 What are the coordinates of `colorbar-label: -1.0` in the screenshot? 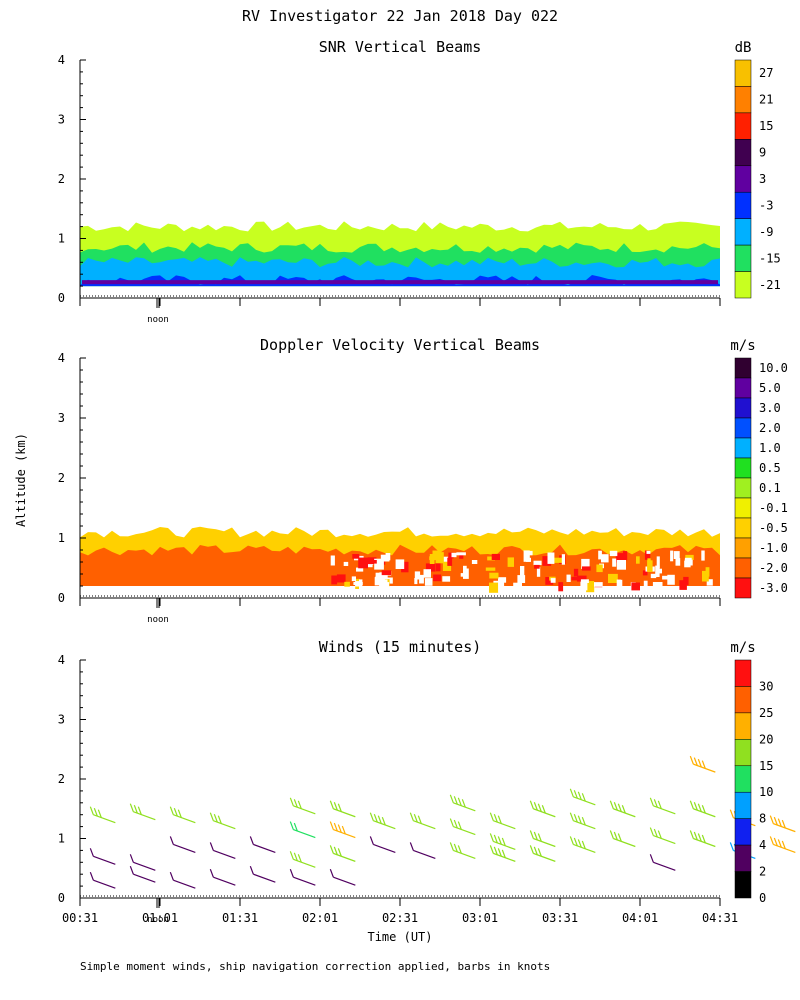 It's located at (773, 548).